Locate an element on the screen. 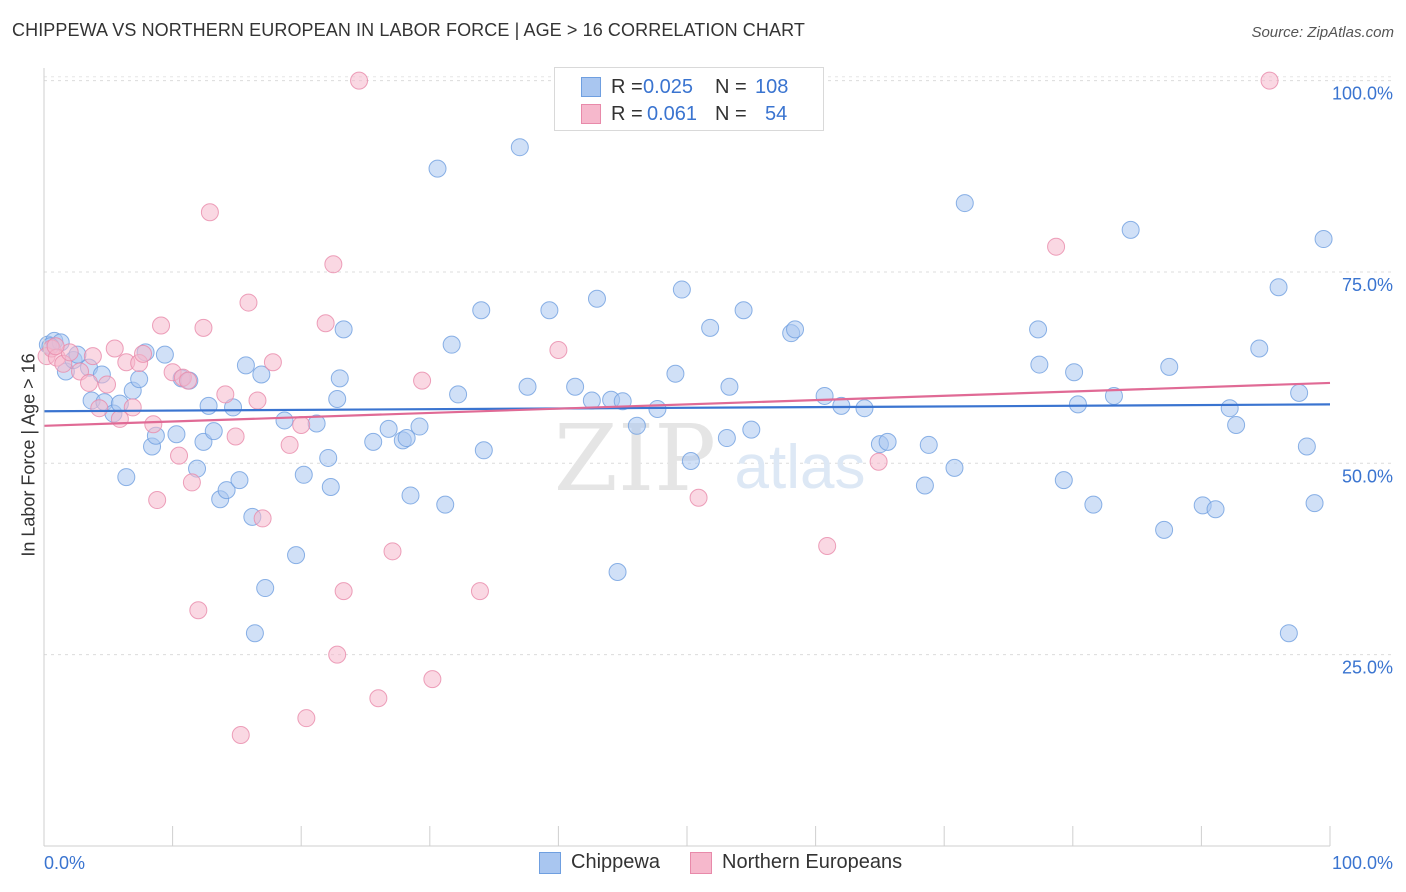 The height and width of the screenshot is (892, 1406). trend-layer is located at coordinates (687, 404).